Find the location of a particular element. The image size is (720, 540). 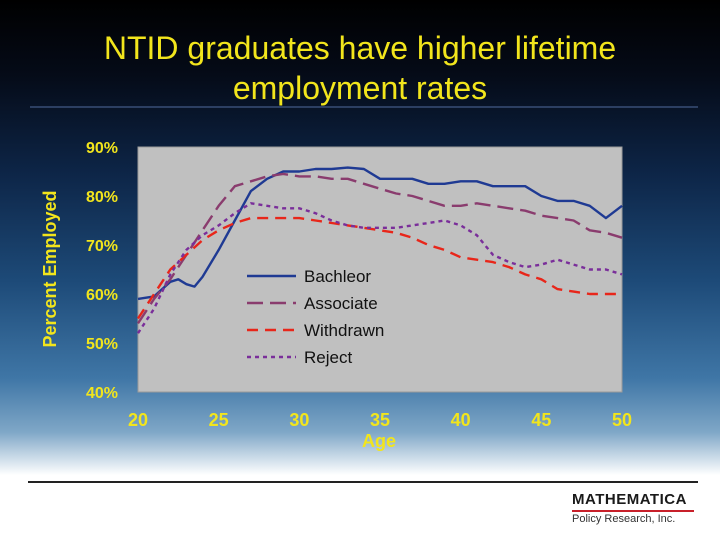

x-tick-label: 20 is located at coordinates (138, 420).